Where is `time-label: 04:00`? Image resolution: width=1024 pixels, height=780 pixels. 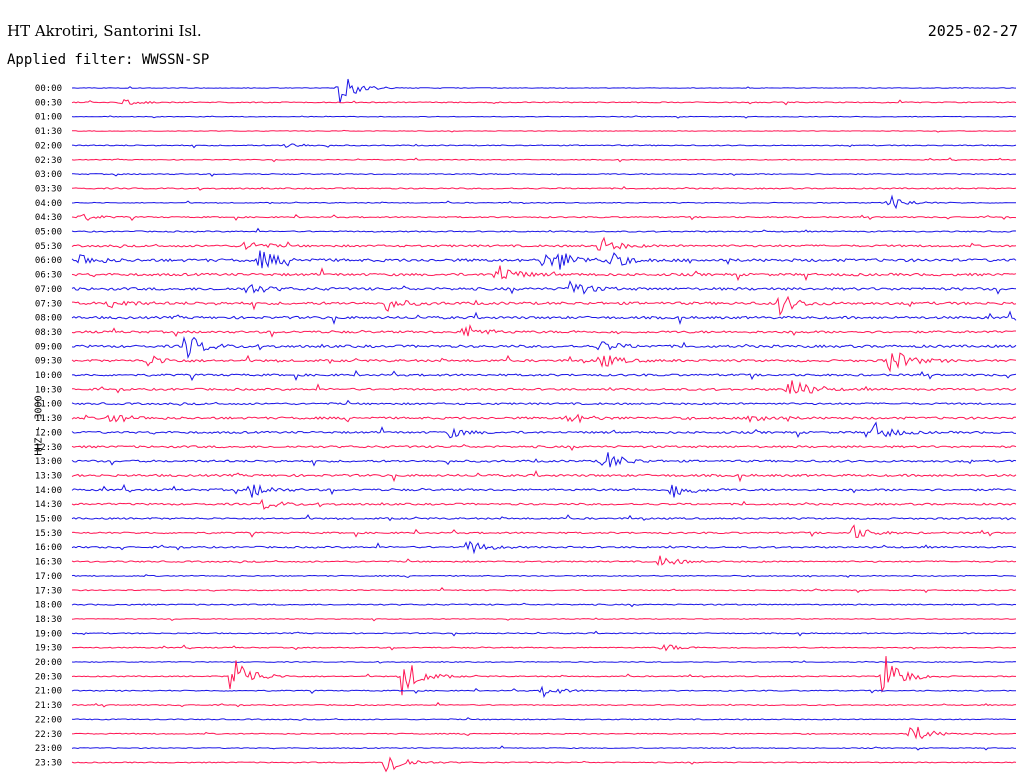
time-label: 04:00 is located at coordinates (48, 204).